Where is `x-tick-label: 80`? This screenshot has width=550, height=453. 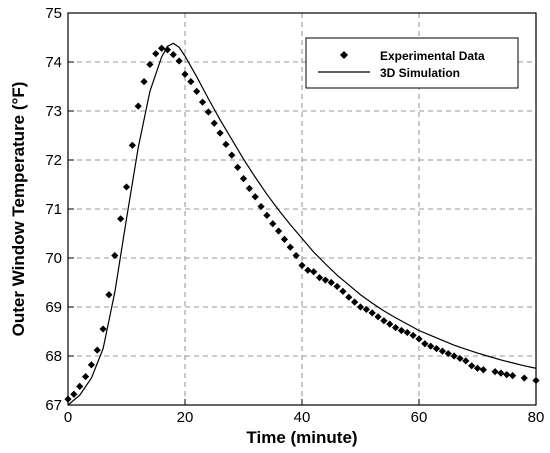
x-tick-label: 80 is located at coordinates (536, 417).